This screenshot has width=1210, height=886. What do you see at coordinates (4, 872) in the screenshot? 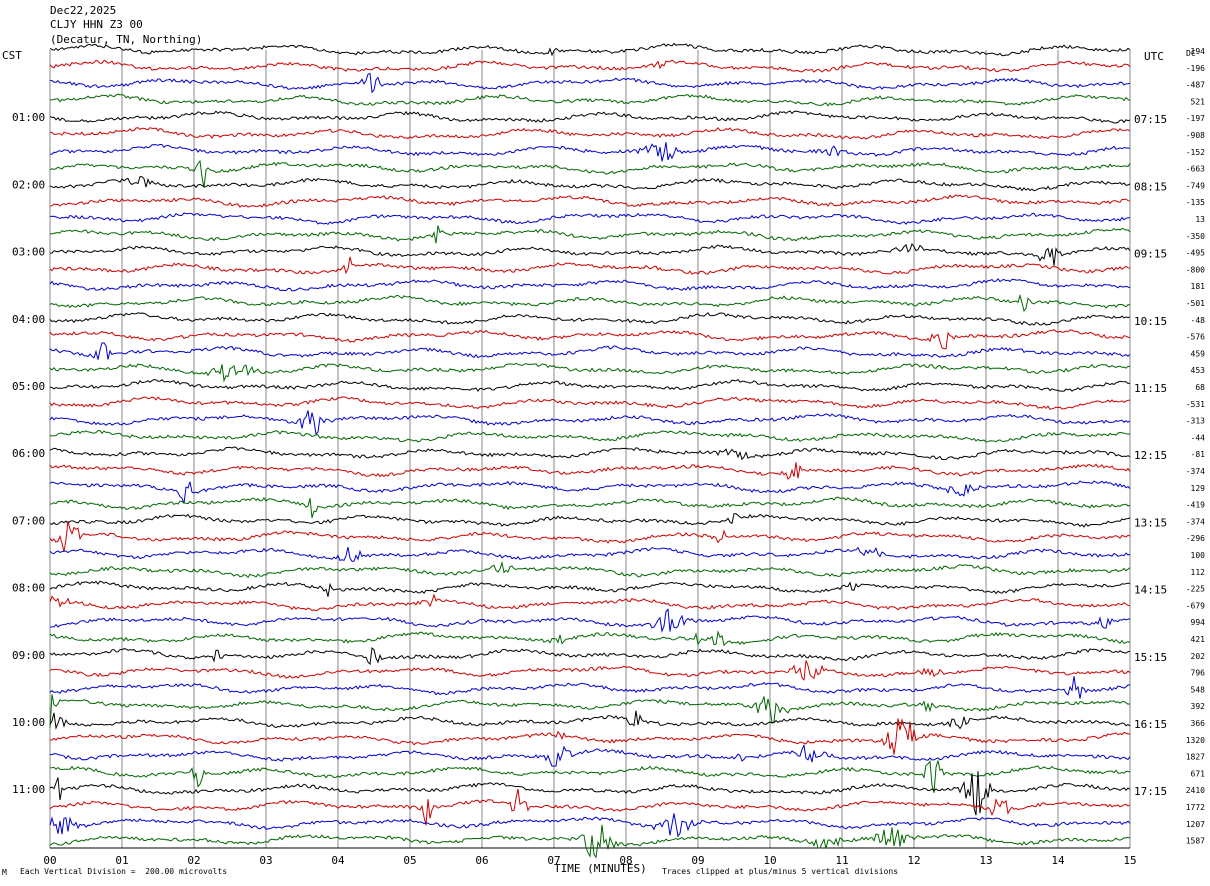
I see `corner-mark: M` at bounding box center [4, 872].